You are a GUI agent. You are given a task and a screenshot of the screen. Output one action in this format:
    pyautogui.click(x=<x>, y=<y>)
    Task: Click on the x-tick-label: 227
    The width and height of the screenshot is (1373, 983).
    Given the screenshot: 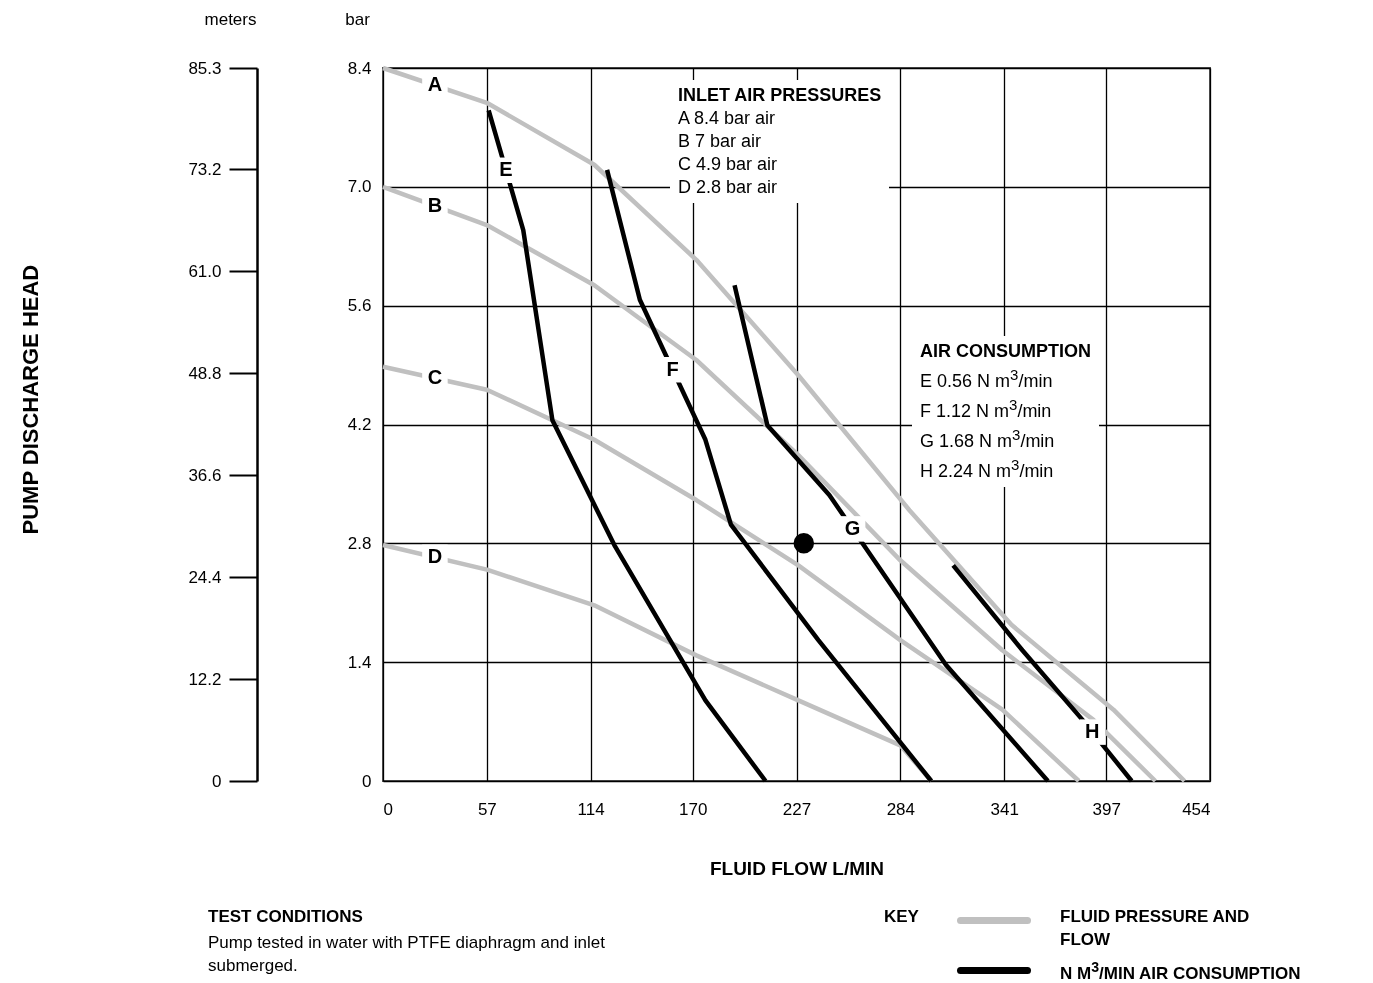 What is the action you would take?
    pyautogui.click(x=797, y=809)
    